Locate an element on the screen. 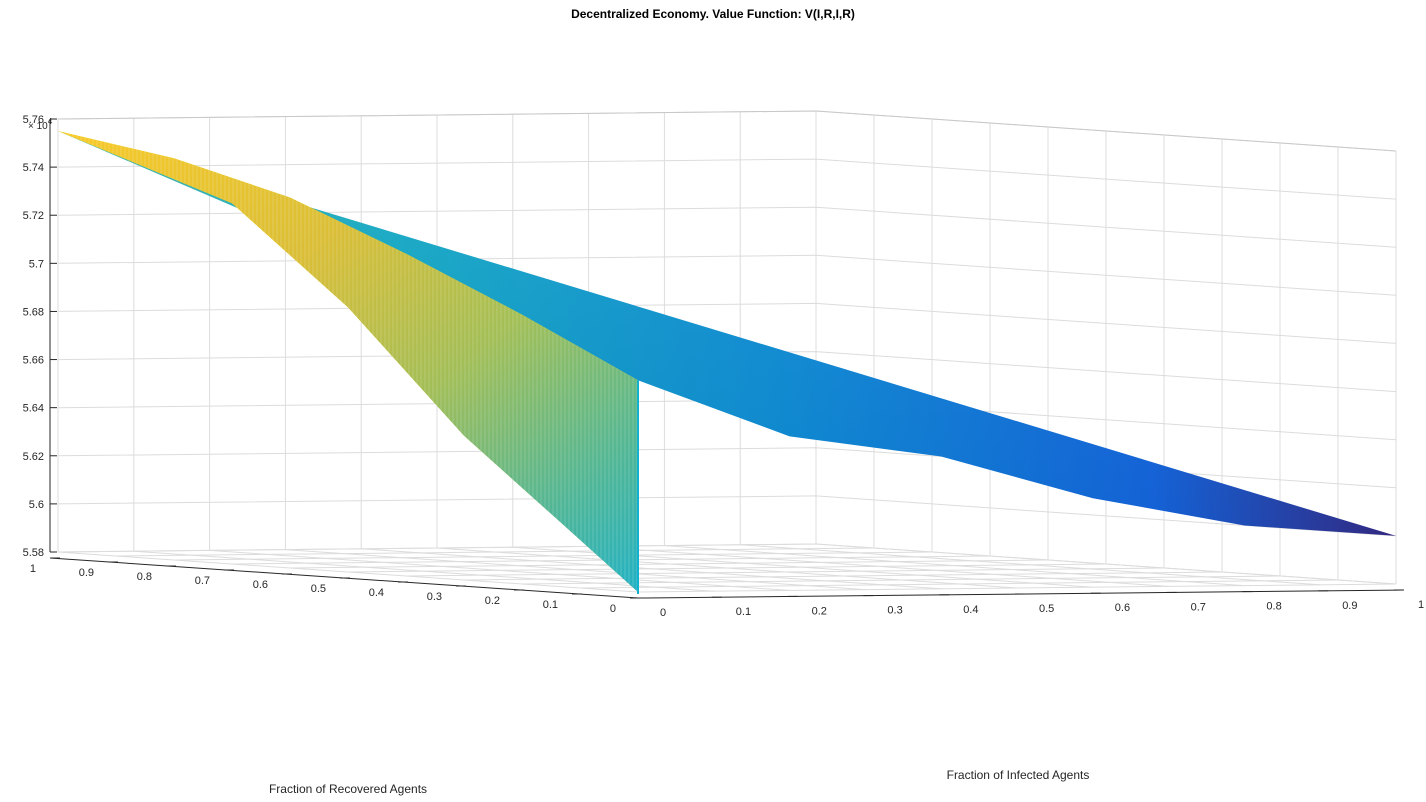 The height and width of the screenshot is (802, 1426). z-tick-label: 5.7 is located at coordinates (36, 264).